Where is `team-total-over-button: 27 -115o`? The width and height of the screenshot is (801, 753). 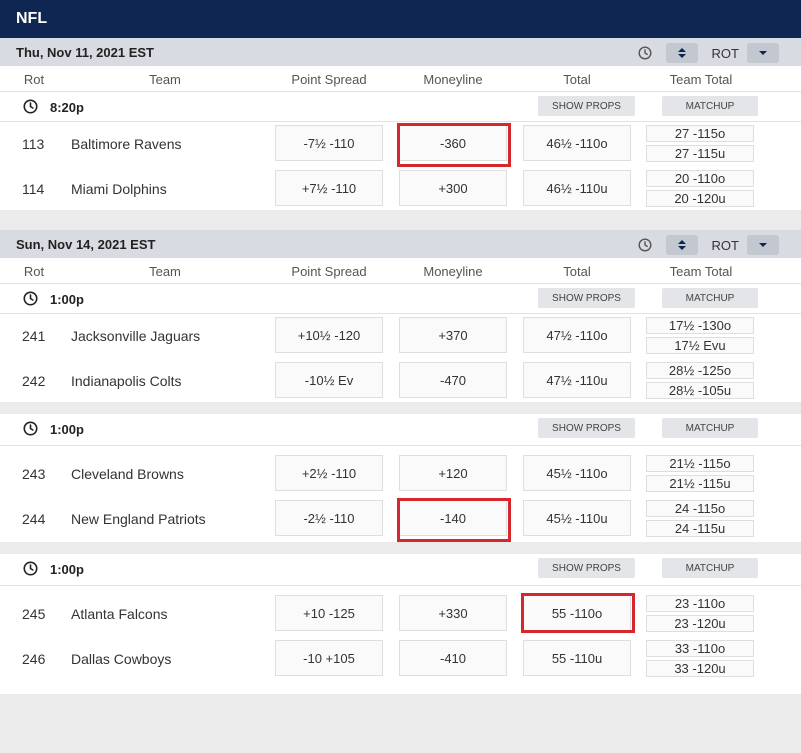 team-total-over-button: 27 -115o is located at coordinates (700, 133).